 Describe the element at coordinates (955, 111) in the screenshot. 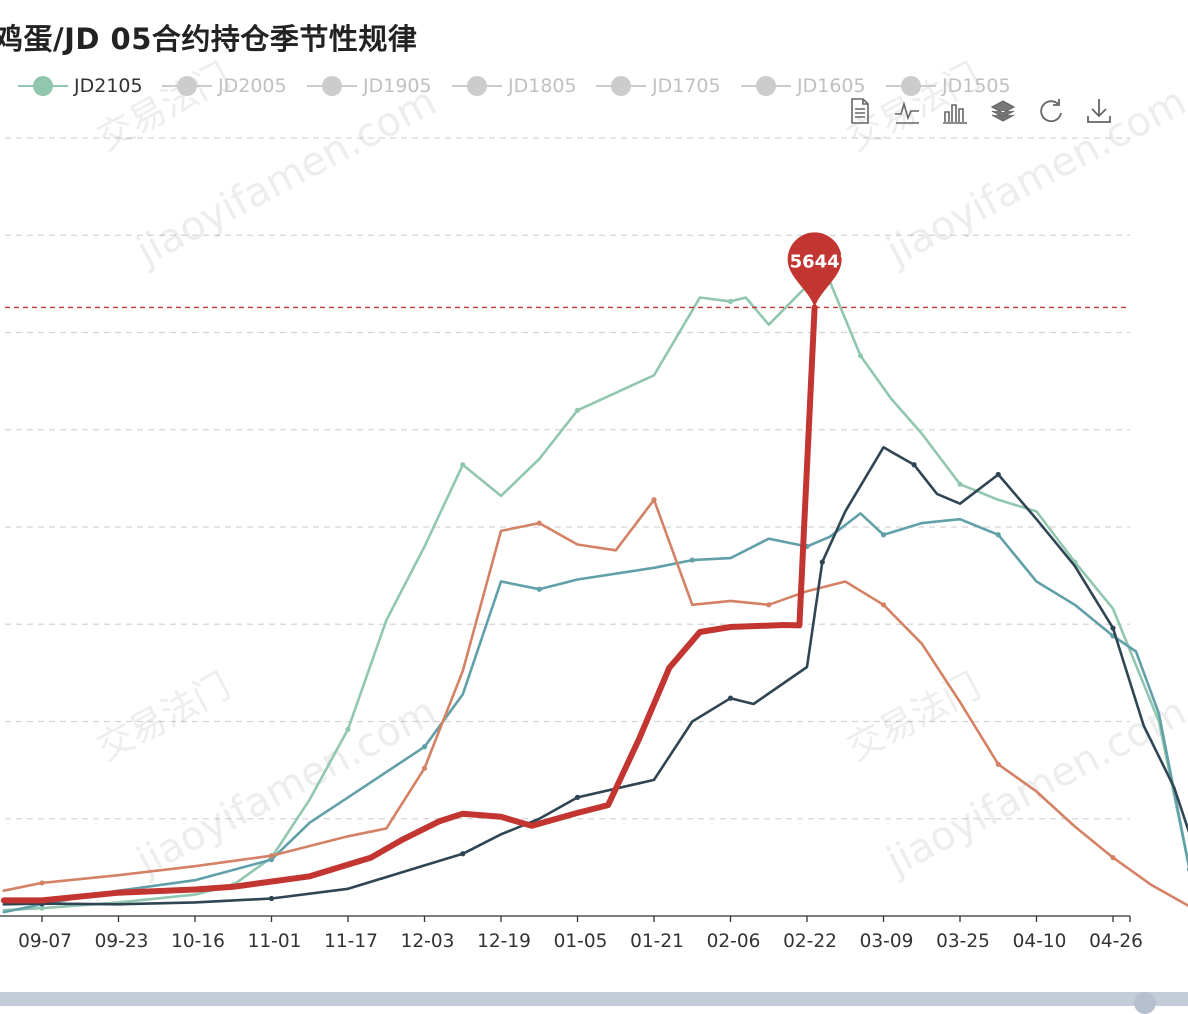

I see `bar-chart-icon` at that location.